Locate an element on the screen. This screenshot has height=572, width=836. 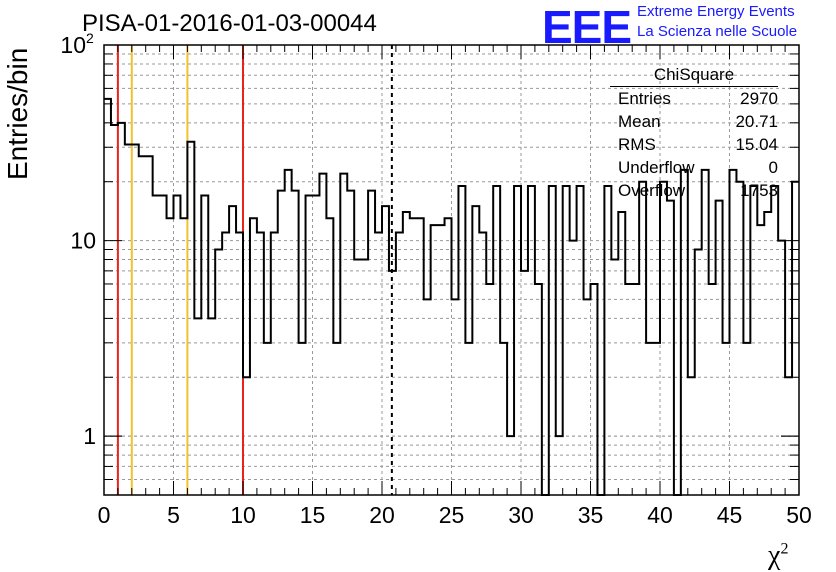
stats-label: Mean is located at coordinates (639, 121).